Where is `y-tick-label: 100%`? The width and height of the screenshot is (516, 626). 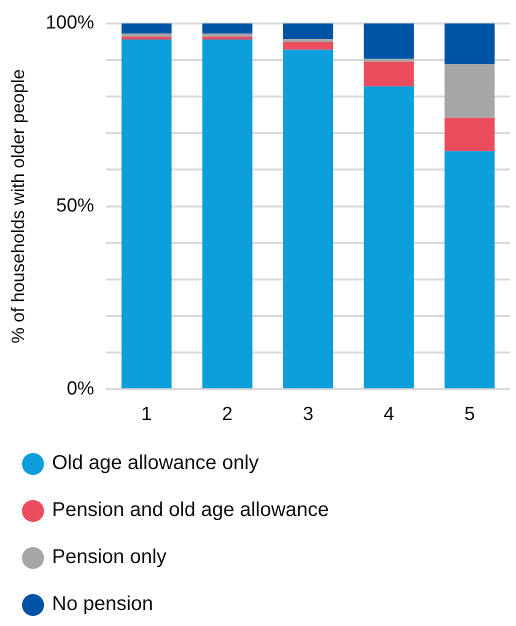
y-tick-label: 100% is located at coordinates (70, 23).